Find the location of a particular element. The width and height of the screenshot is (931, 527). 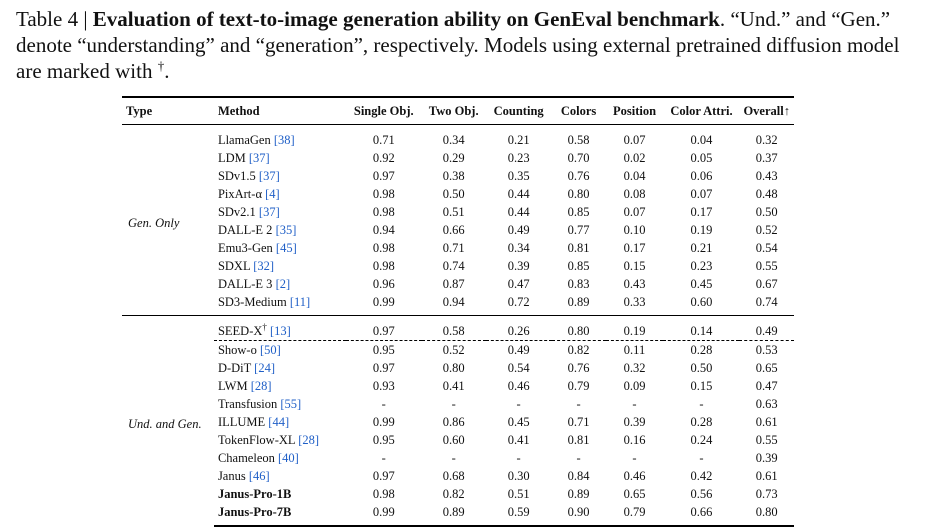

overall-cell: 0.61 is located at coordinates (766, 476).